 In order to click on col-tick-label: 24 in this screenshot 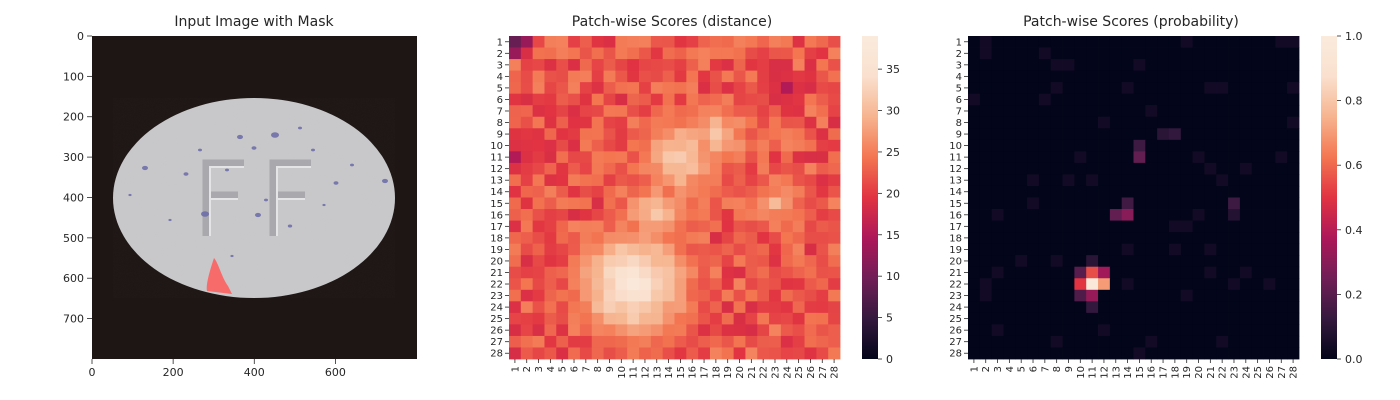, I will do `click(1246, 372)`.